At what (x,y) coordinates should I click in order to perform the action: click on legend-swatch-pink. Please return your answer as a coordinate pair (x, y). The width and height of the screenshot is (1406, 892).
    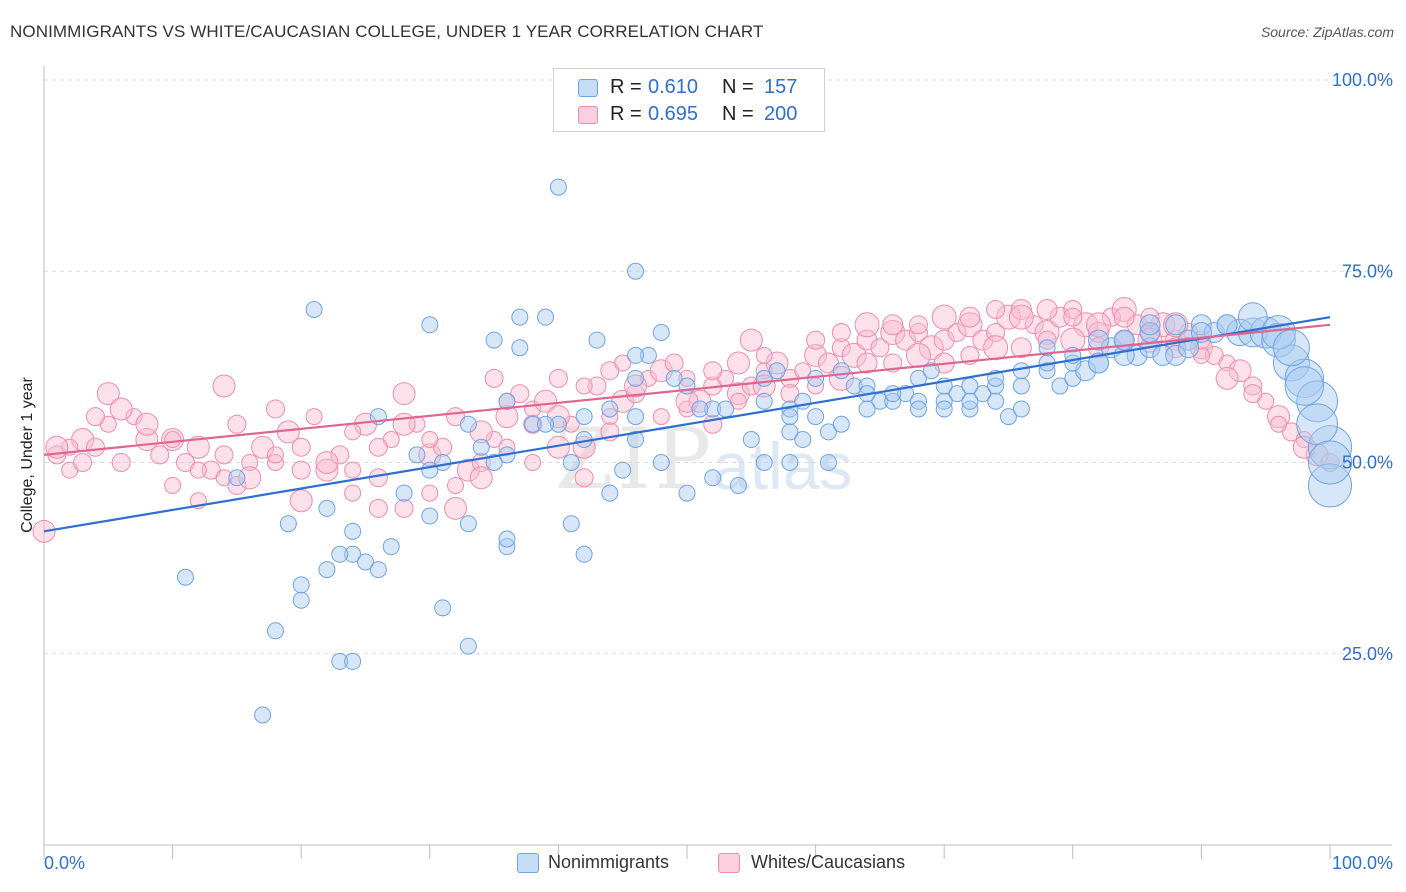
    Looking at the image, I should click on (588, 115).